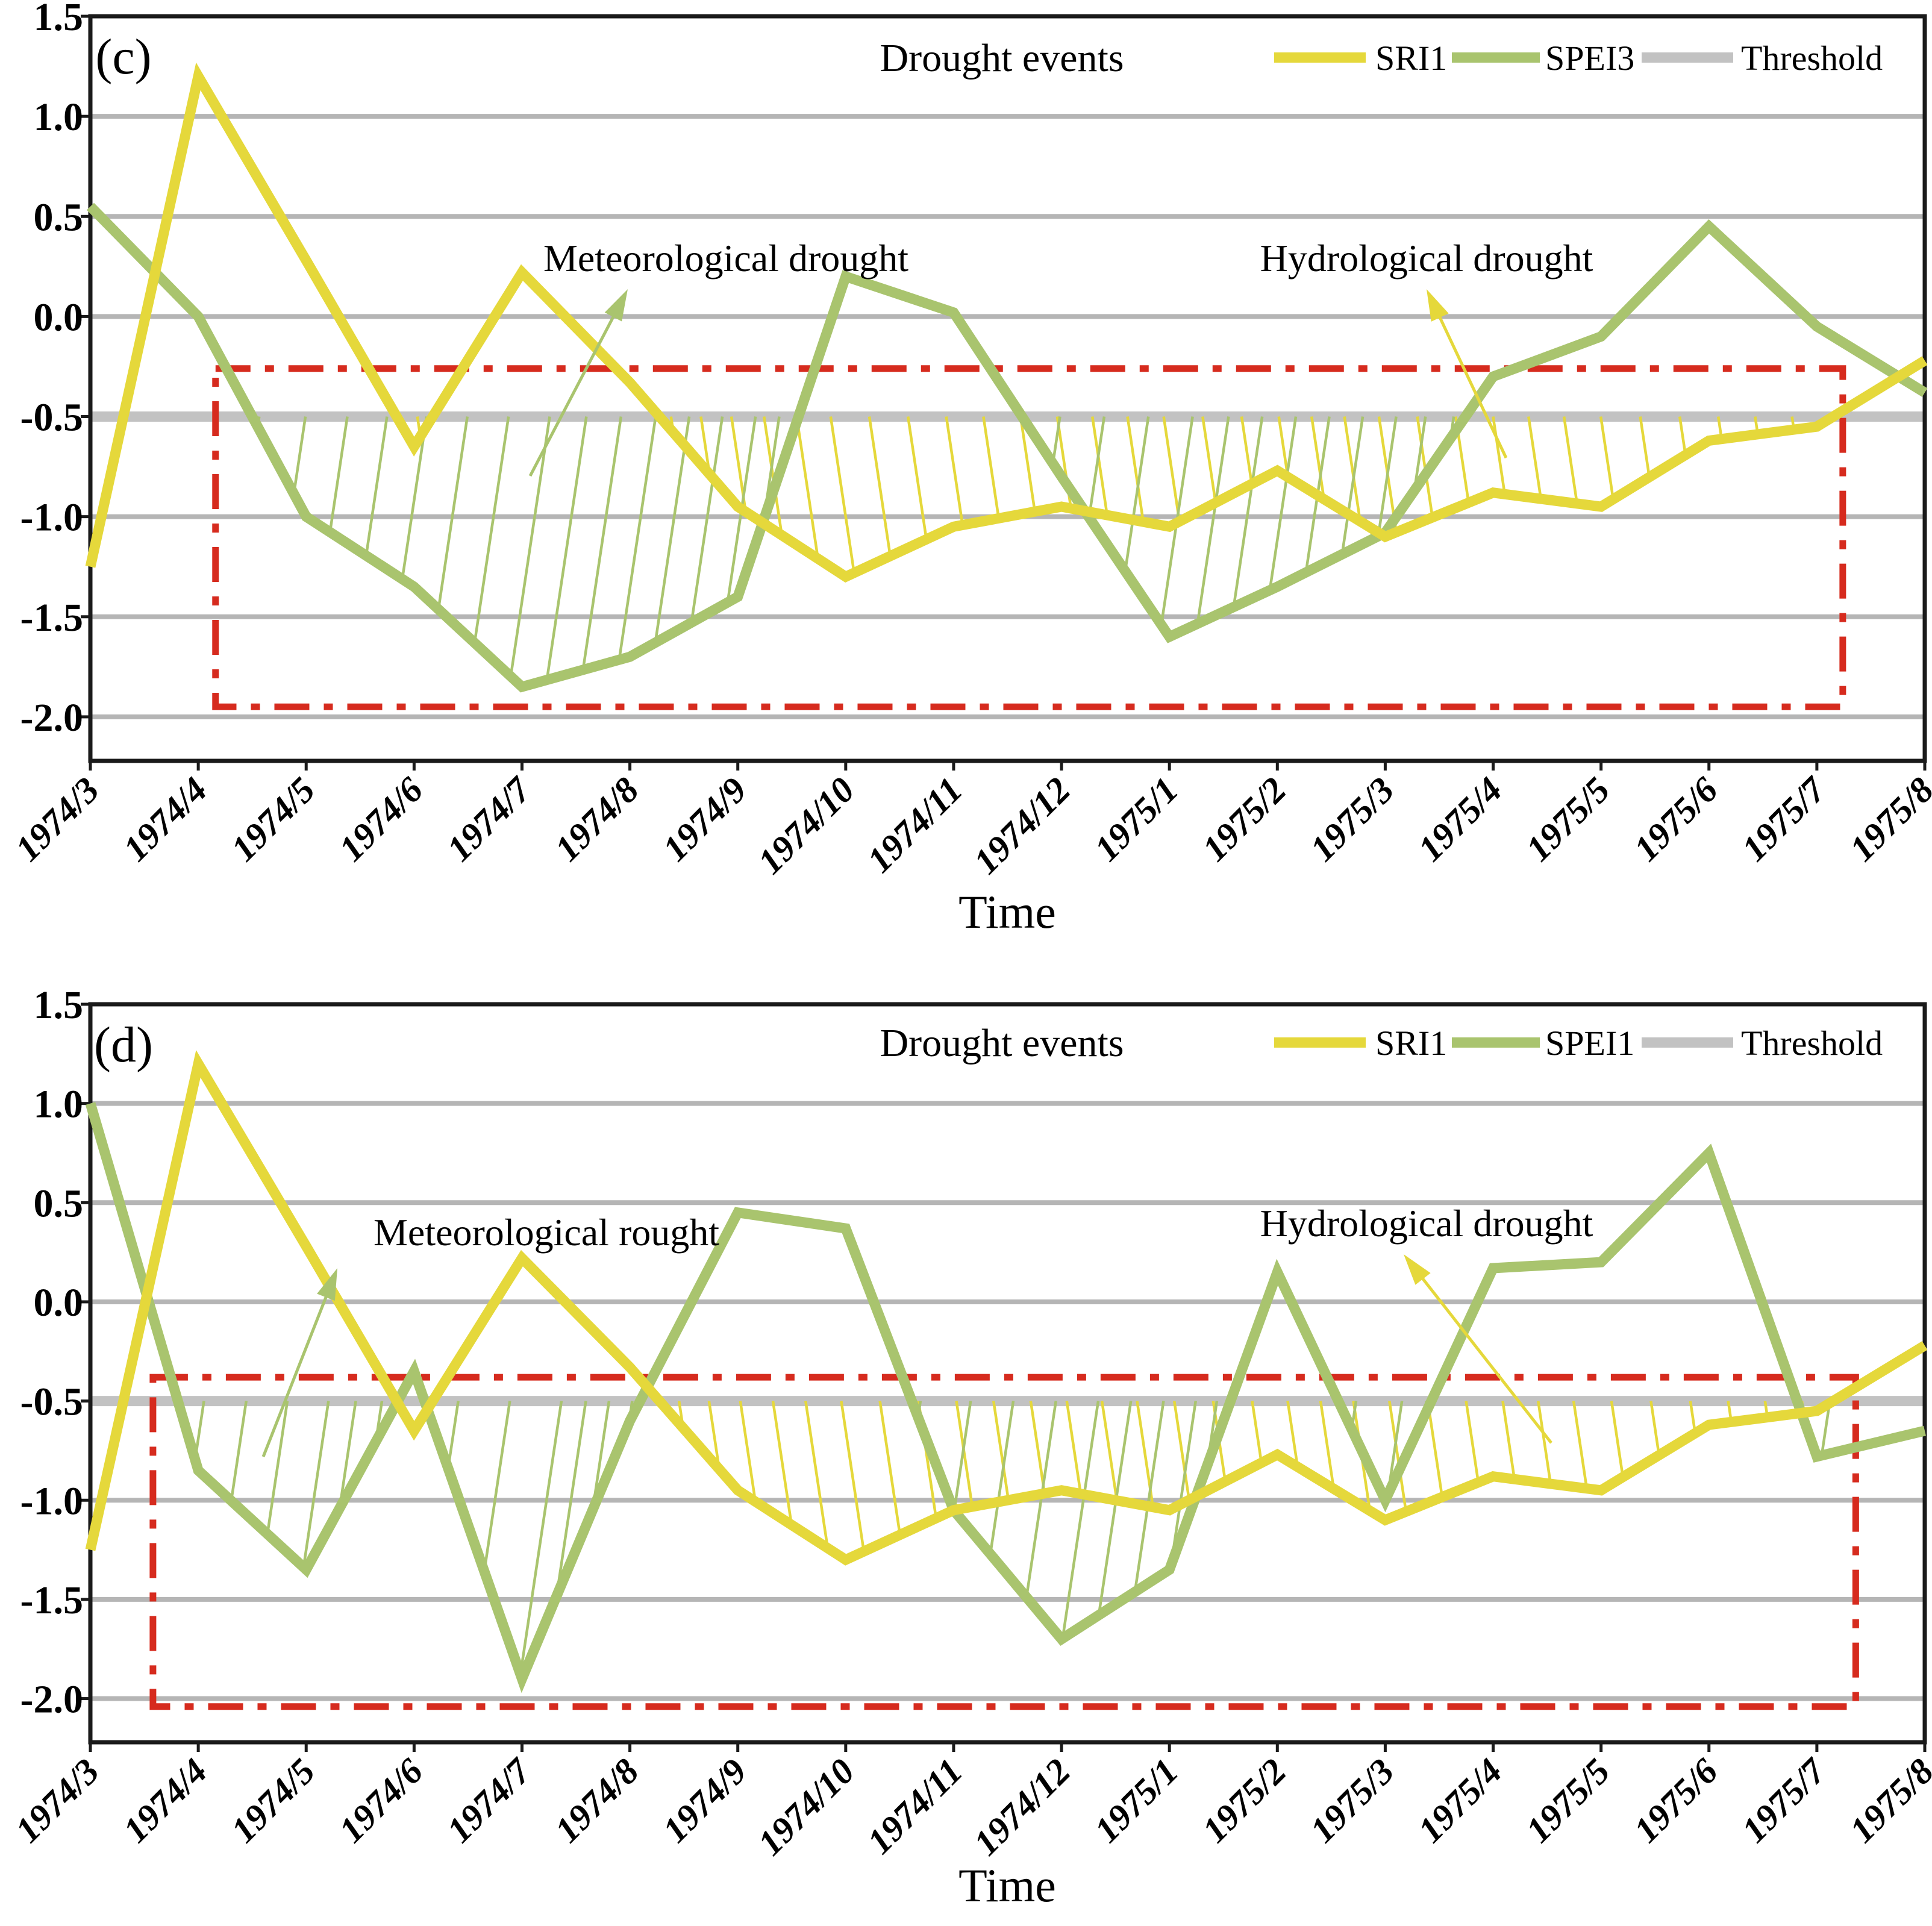 The image size is (1932, 1926). I want to click on y-tick-label: -1.5, so click(52, 618).